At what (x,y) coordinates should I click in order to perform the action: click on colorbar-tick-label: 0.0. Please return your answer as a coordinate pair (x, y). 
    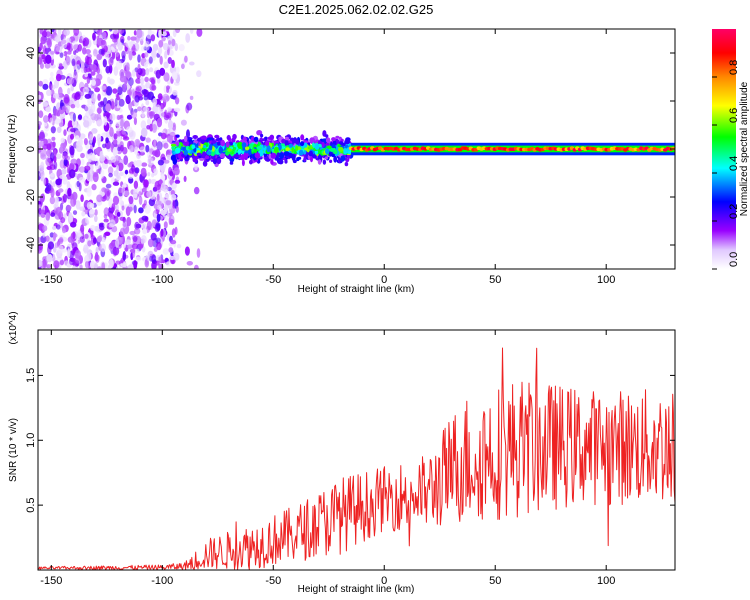
    Looking at the image, I should click on (734, 259).